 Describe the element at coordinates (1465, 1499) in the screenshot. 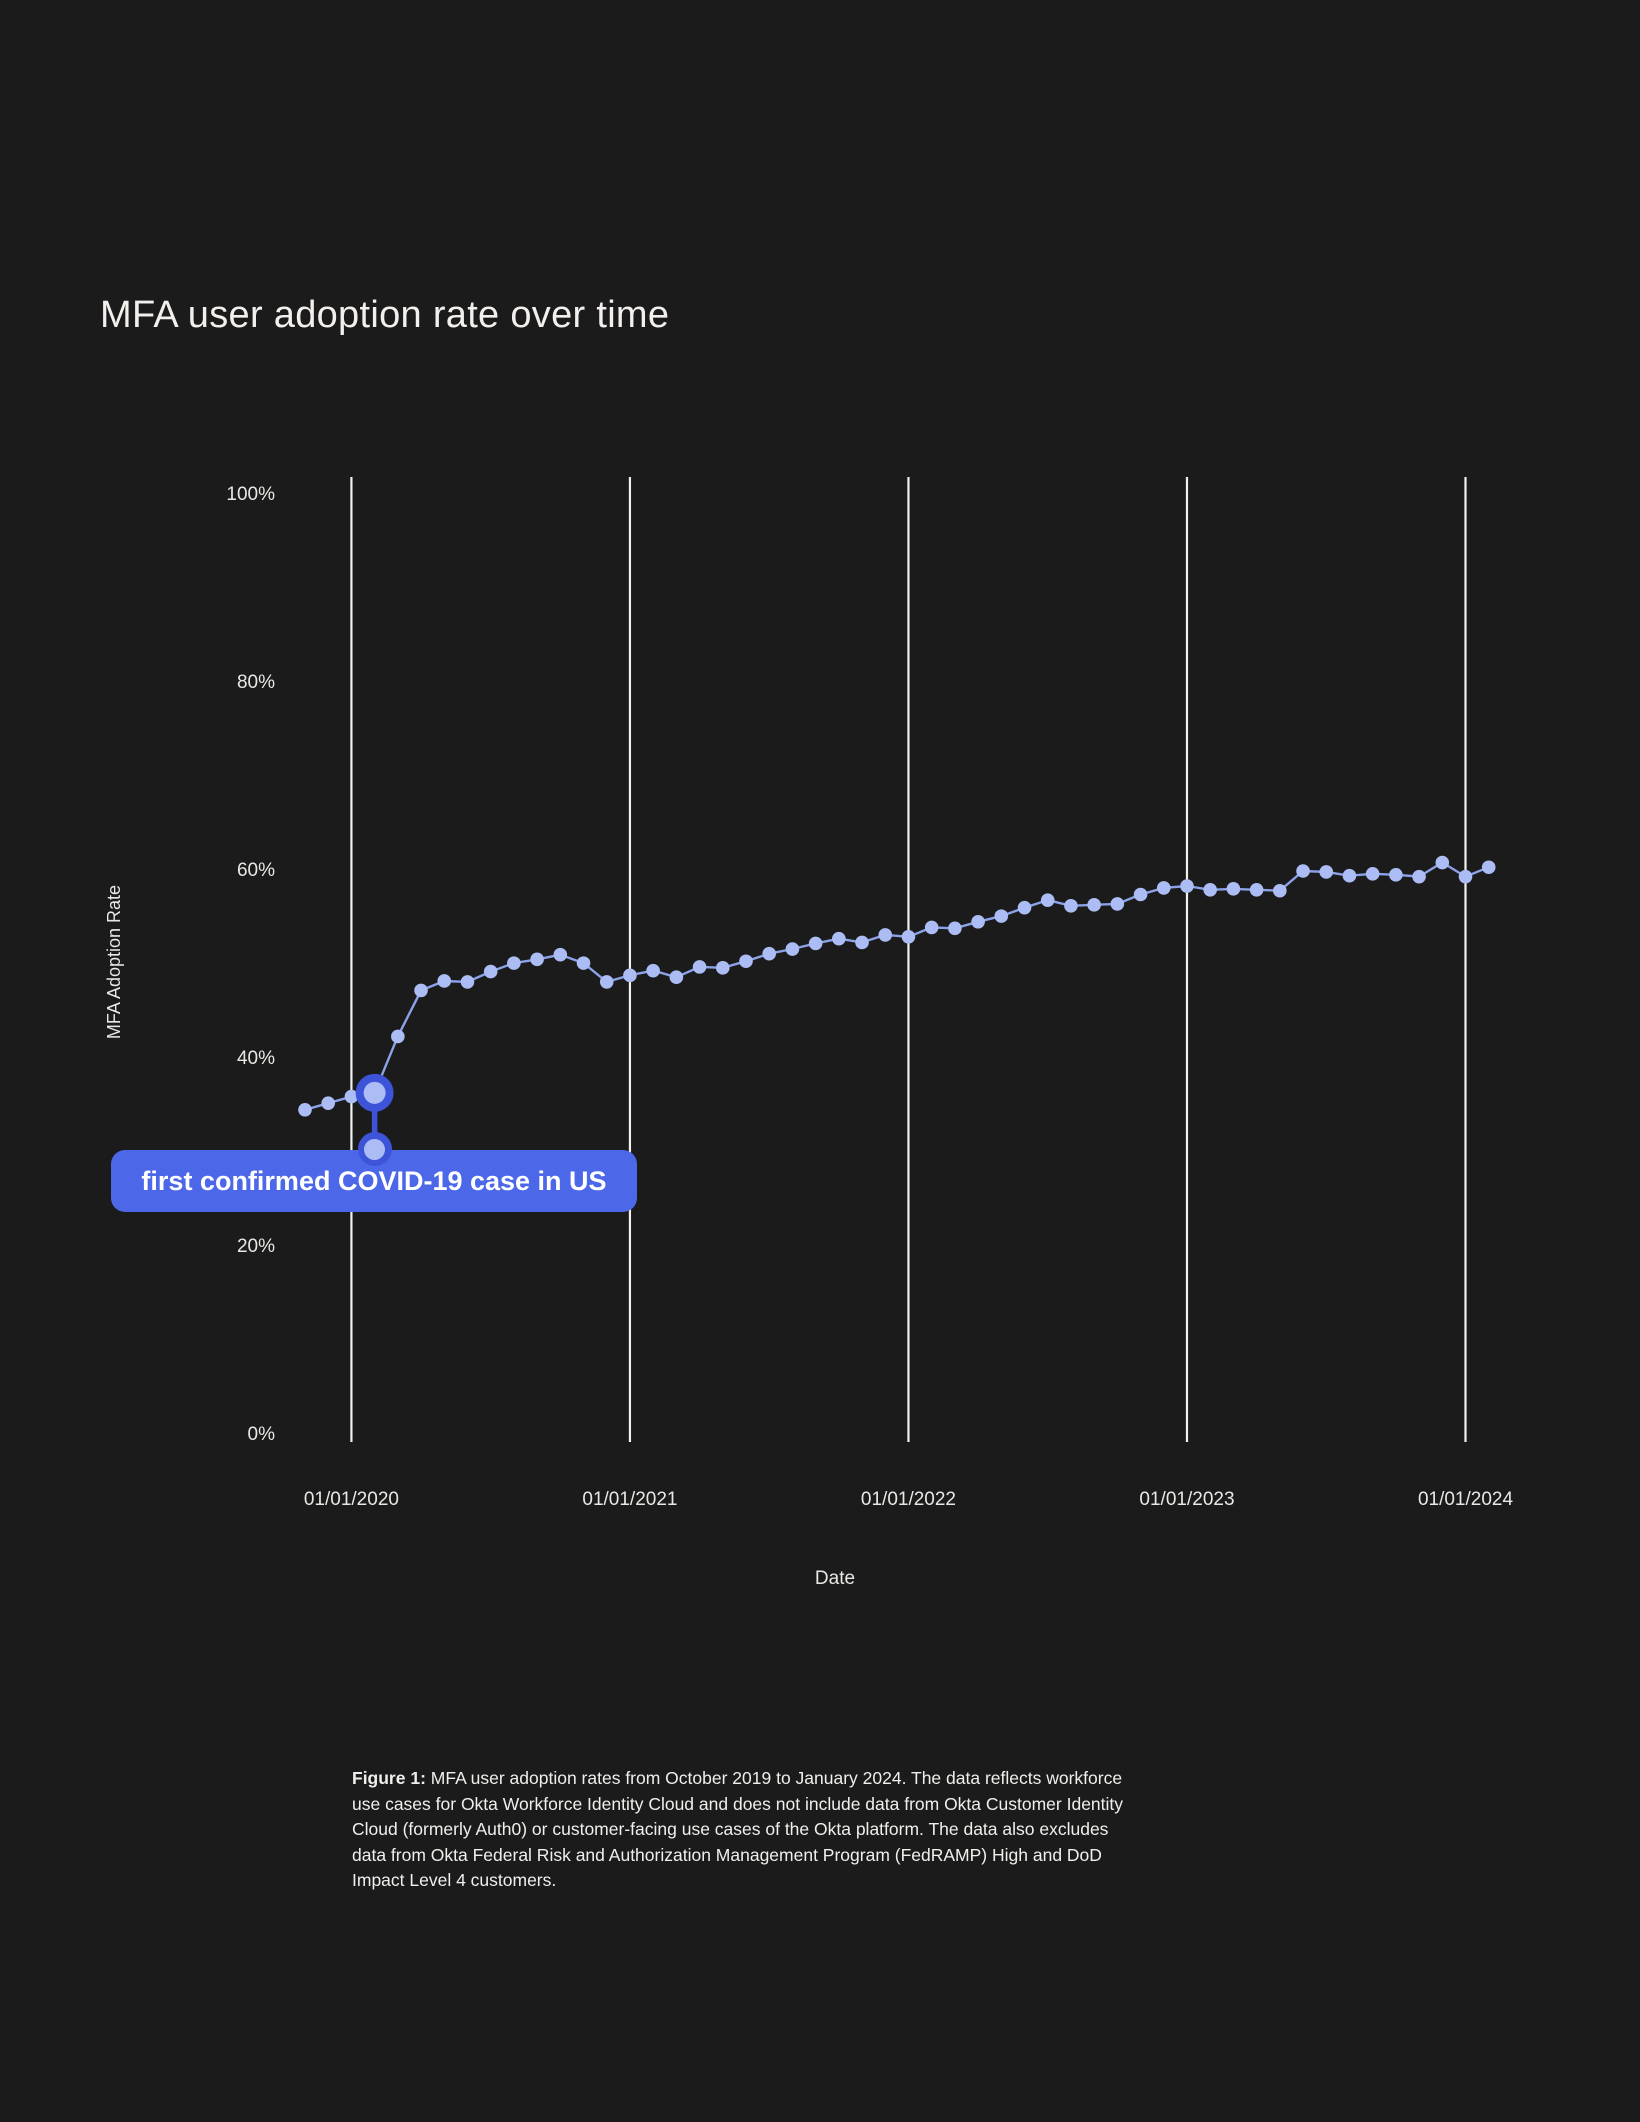

I see `x-tick-label: 01/01/2024` at that location.